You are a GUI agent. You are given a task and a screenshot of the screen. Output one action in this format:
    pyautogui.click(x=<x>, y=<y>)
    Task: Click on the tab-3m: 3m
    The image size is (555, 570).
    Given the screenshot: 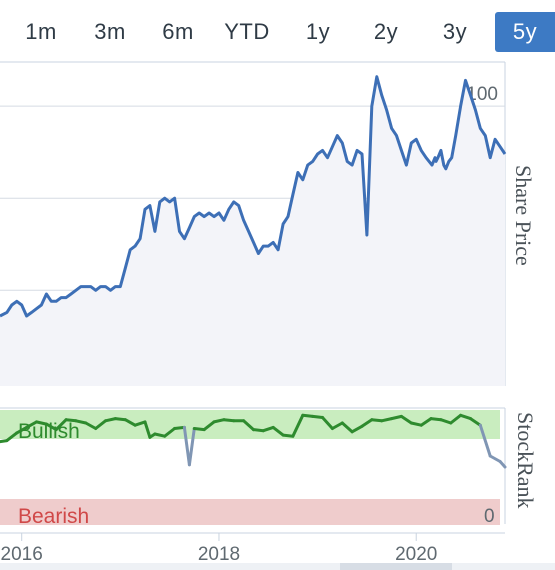 What is the action you would take?
    pyautogui.click(x=110, y=31)
    